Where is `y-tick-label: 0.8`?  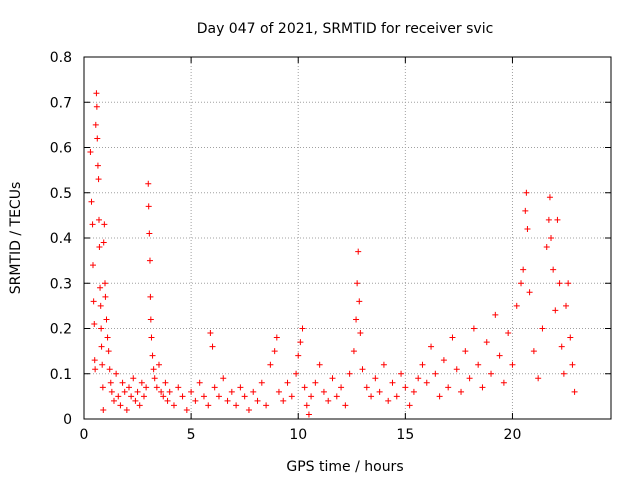
y-tick-label: 0.8 is located at coordinates (61, 58).